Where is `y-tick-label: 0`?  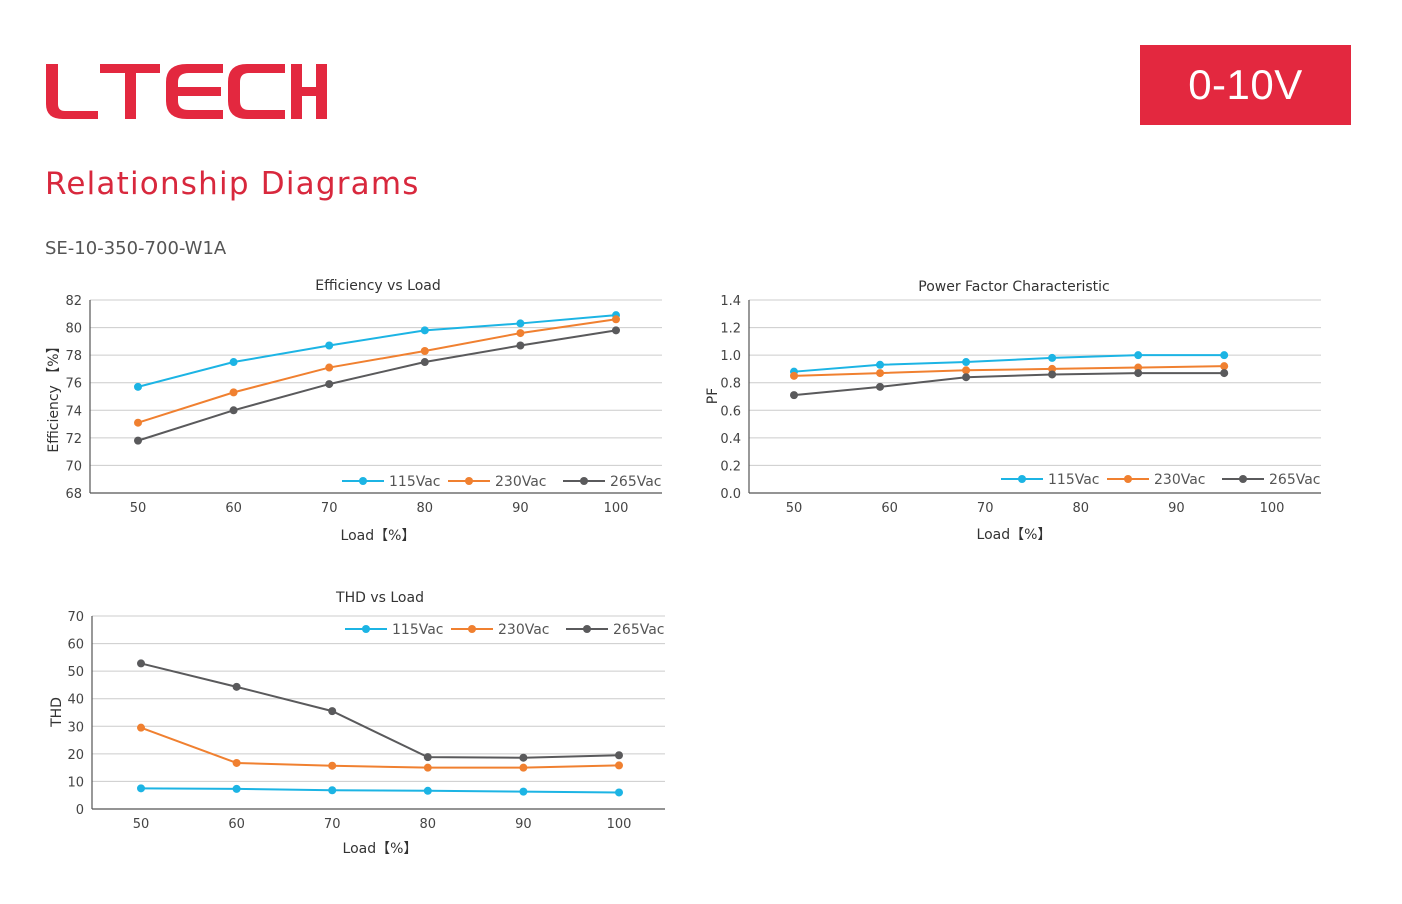 y-tick-label: 0 is located at coordinates (80, 810).